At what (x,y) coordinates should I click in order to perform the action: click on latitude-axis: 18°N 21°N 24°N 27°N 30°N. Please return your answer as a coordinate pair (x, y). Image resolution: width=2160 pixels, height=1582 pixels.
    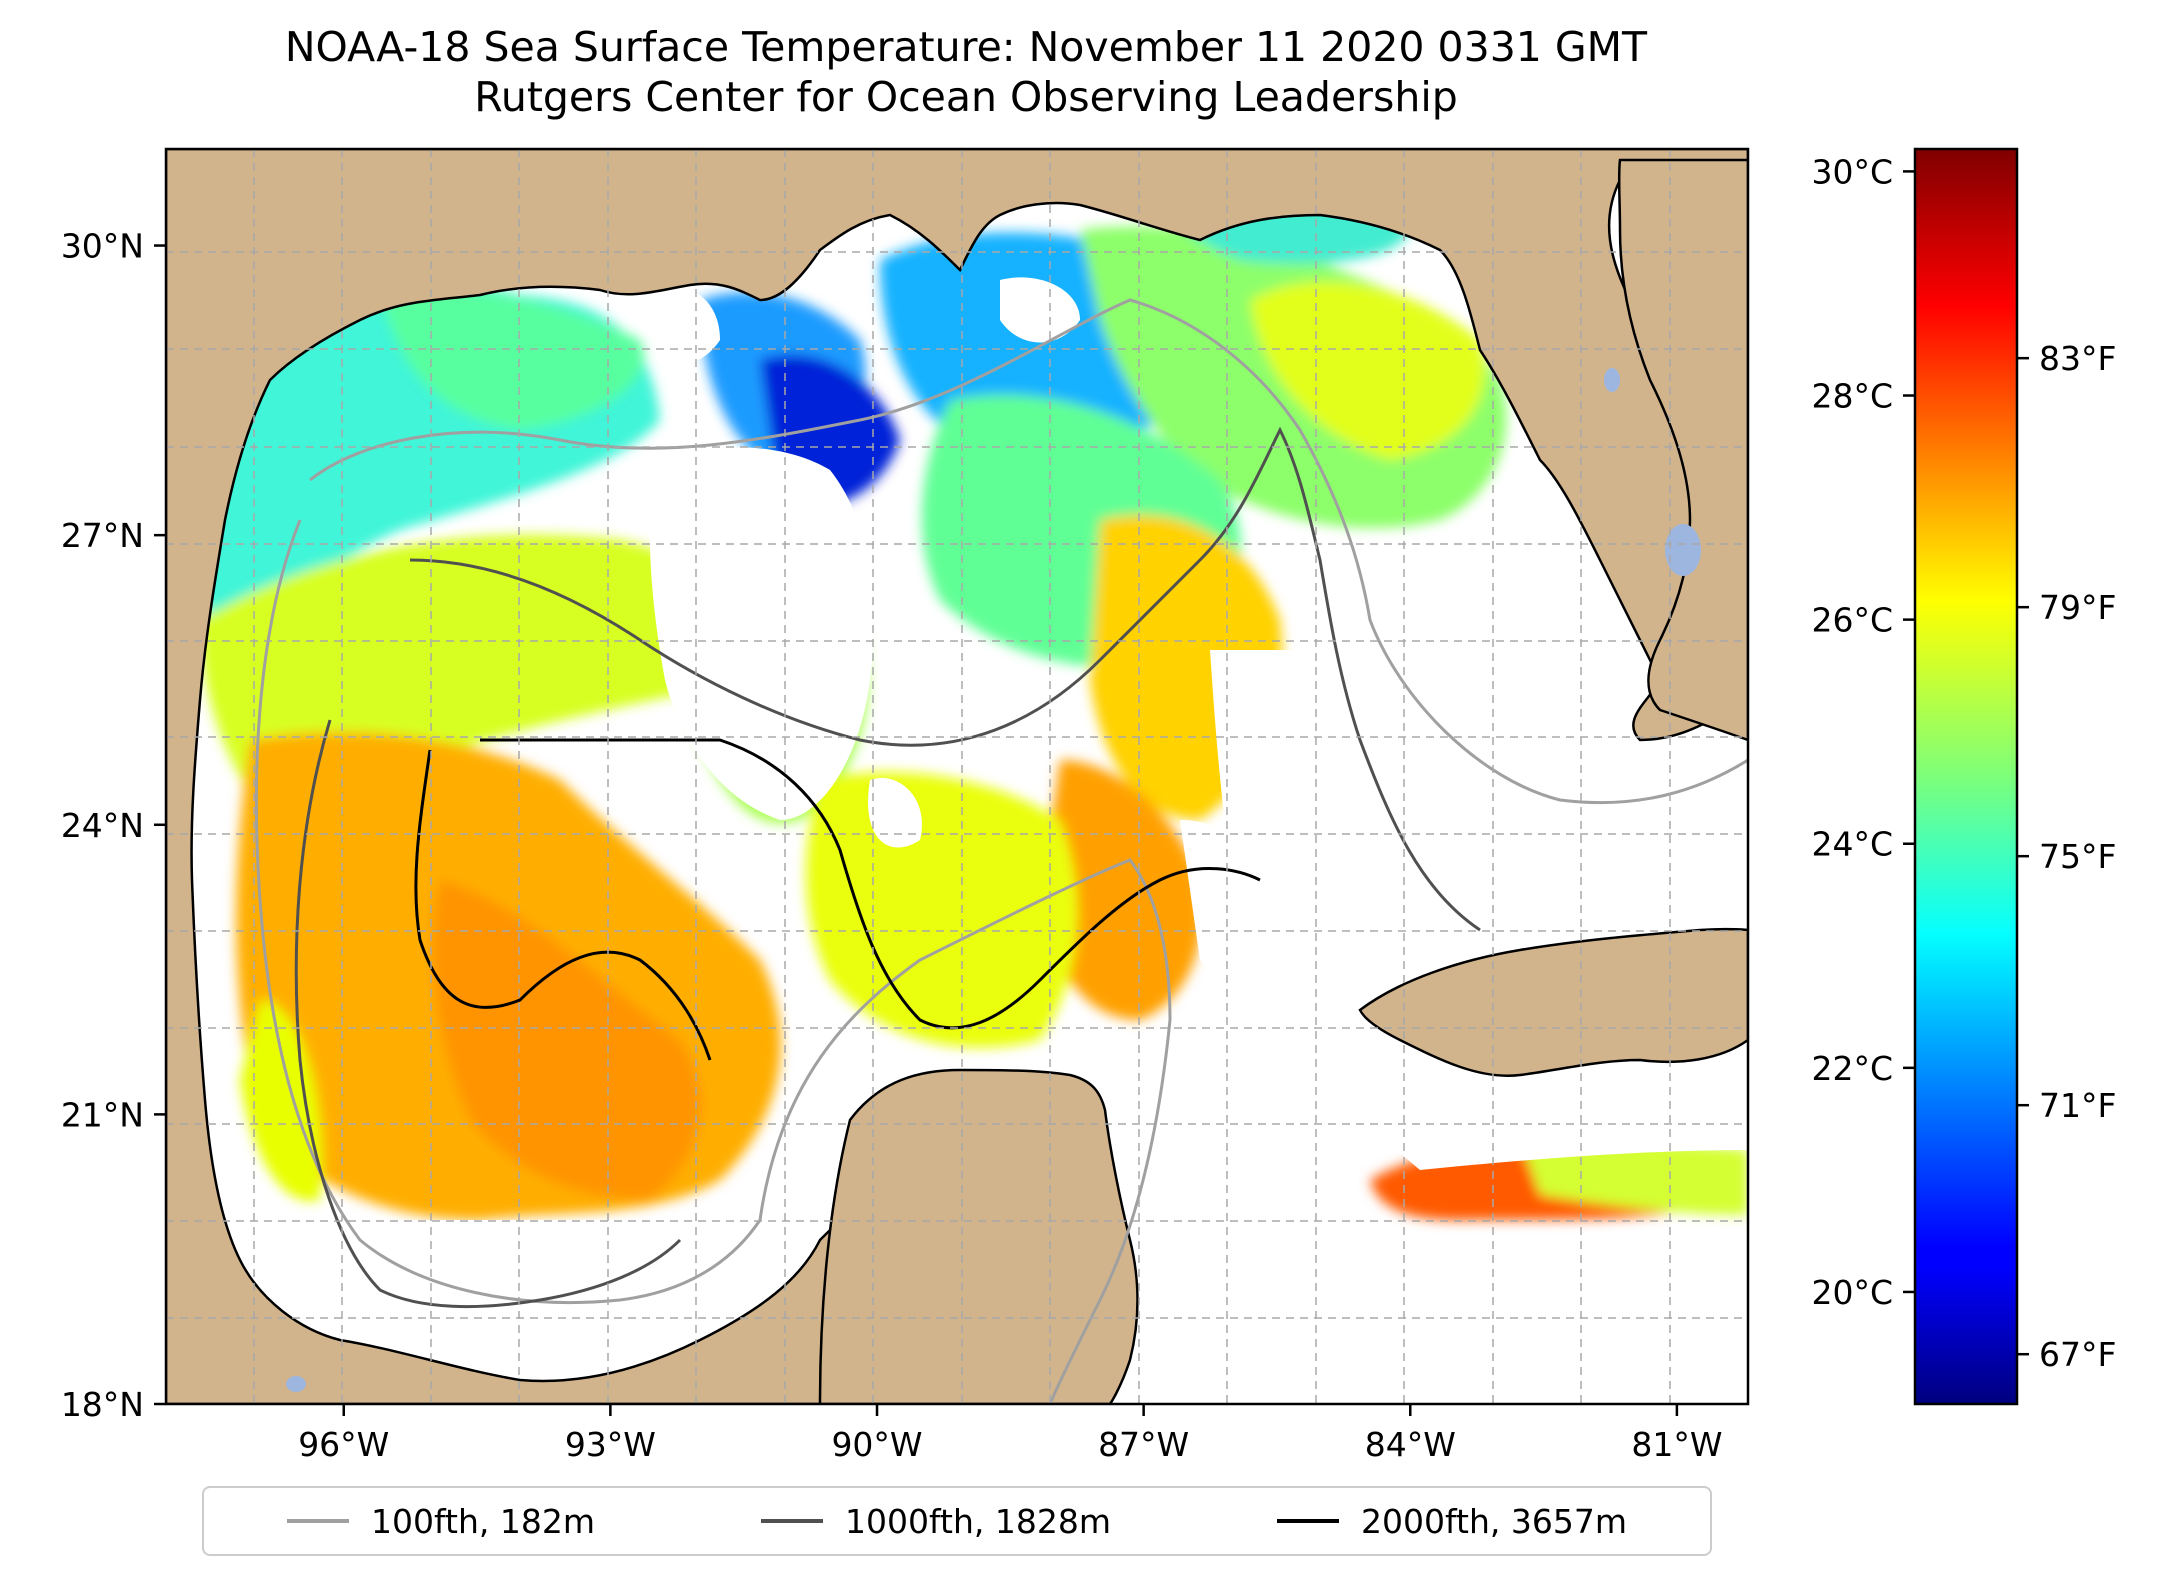
    Looking at the image, I should click on (113, 825).